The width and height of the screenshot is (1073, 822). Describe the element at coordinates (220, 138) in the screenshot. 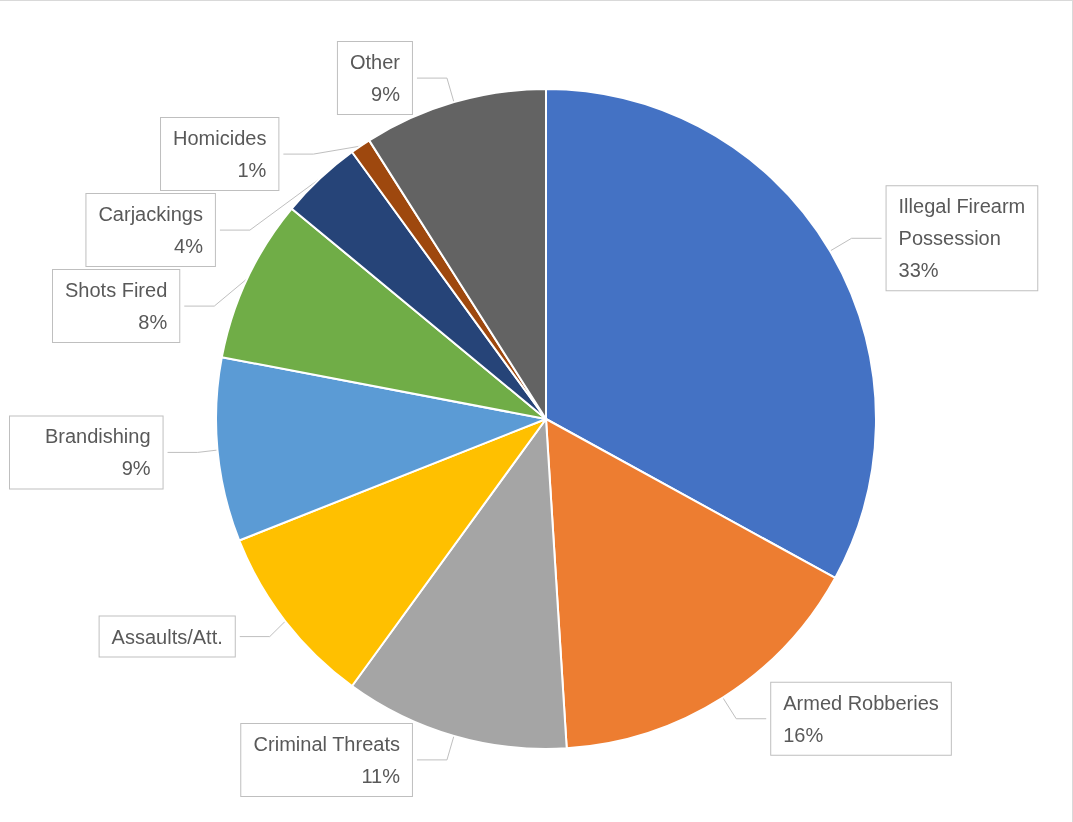

I see `slice-label: Homicides` at that location.